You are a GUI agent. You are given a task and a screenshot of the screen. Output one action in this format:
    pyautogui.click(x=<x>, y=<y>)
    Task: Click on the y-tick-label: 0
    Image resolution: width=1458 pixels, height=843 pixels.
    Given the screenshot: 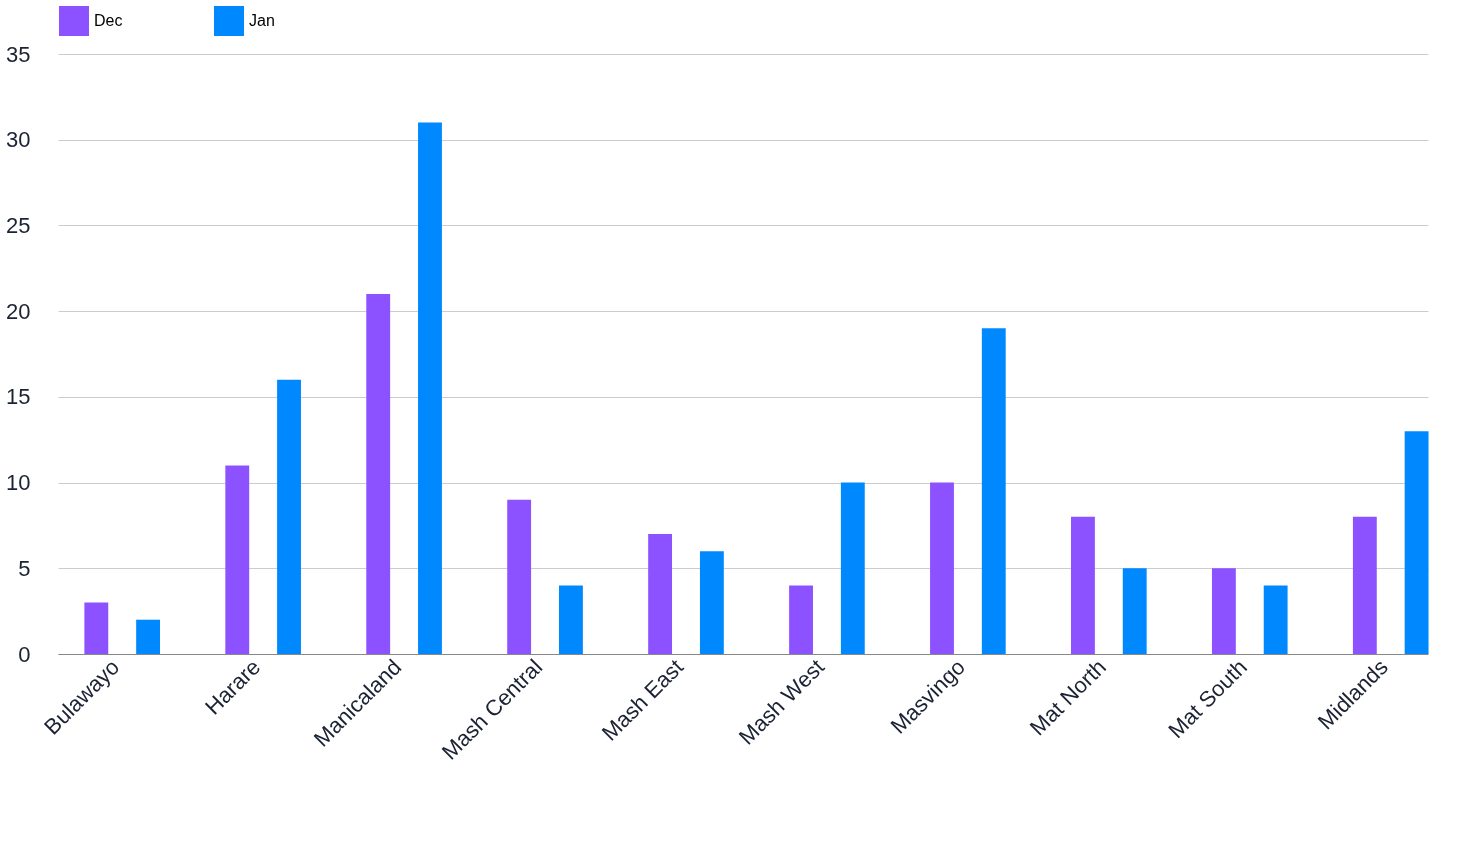 What is the action you would take?
    pyautogui.click(x=24, y=654)
    